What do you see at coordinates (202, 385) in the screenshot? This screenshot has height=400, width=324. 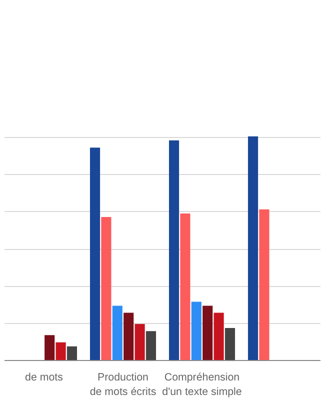 I see `x-tick-label: Compréhension d'un texte simple` at bounding box center [202, 385].